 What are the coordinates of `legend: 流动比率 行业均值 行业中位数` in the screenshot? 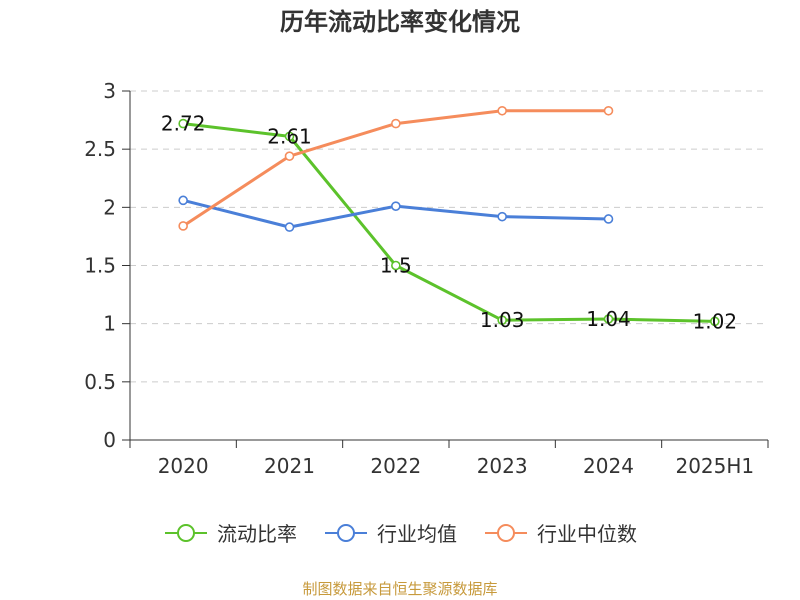 It's located at (400, 532).